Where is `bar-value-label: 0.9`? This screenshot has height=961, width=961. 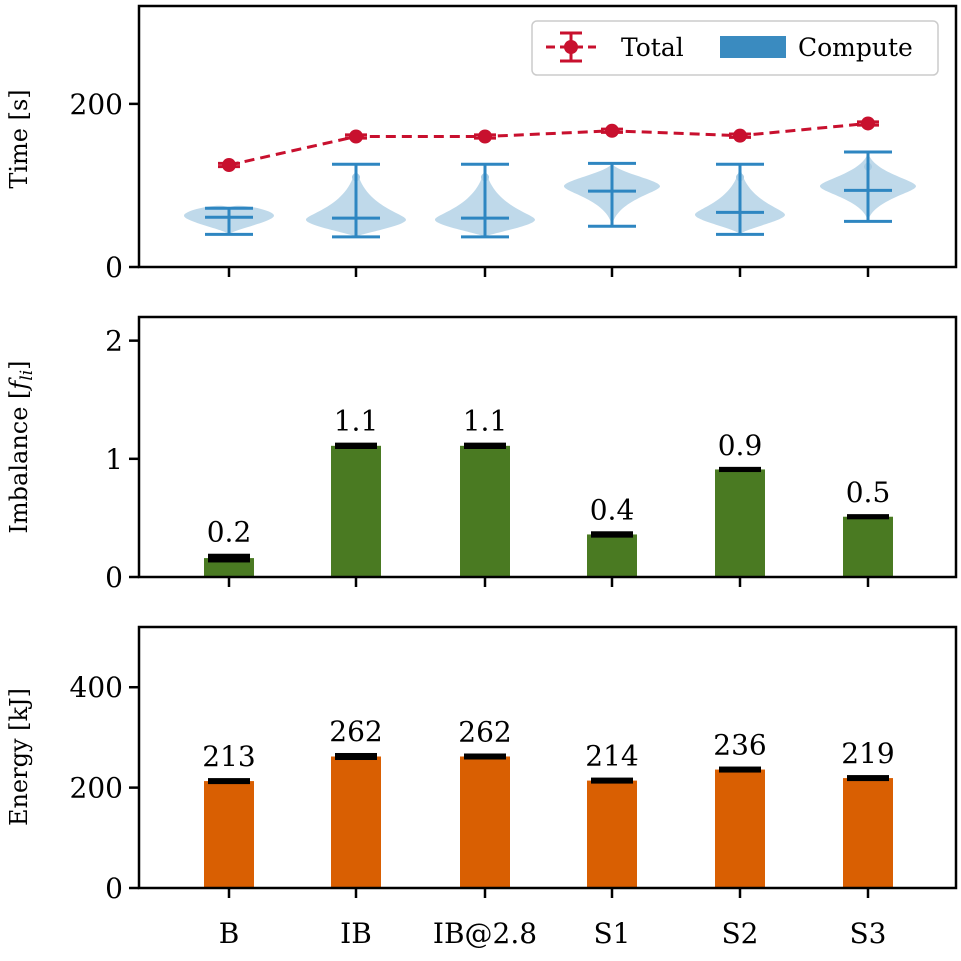
bar-value-label: 0.9 is located at coordinates (740, 445).